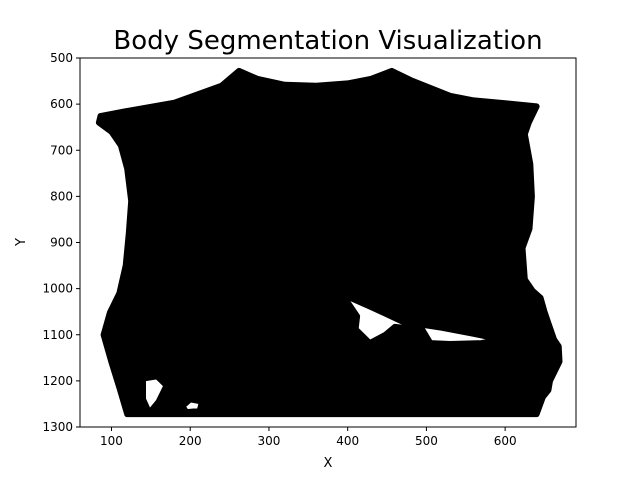  I want to click on x-axis-ticks: 100 200 300 400 500 600, so click(308, 437).